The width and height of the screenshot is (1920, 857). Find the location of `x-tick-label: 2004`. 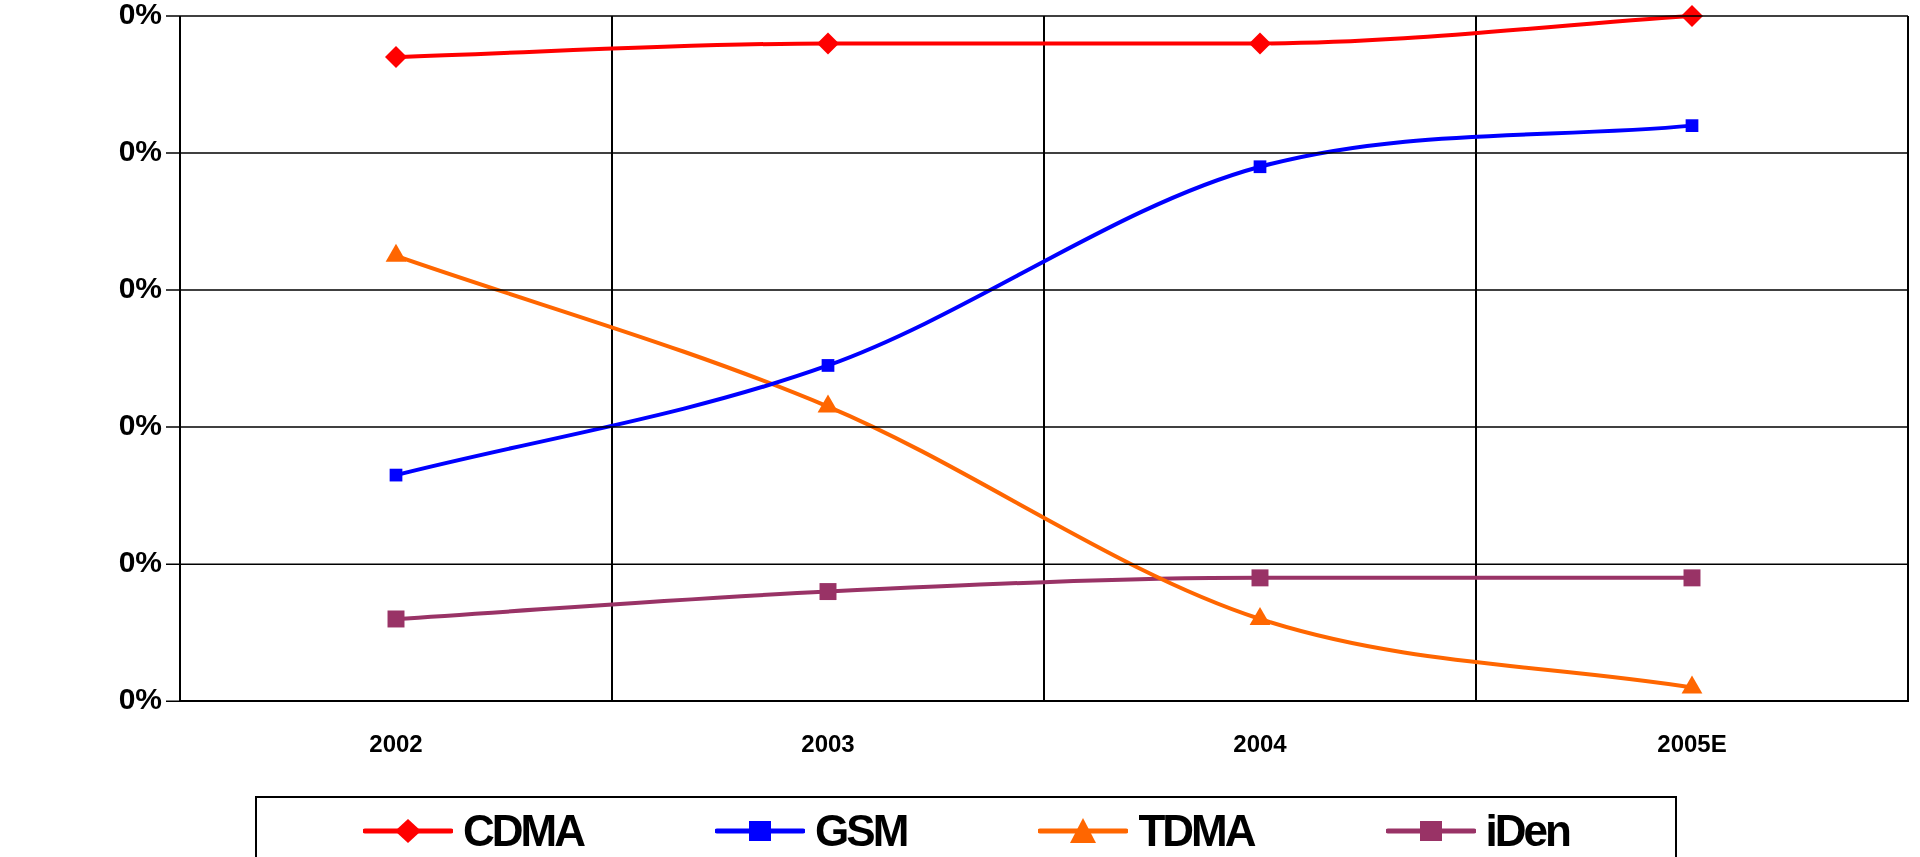

x-tick-label: 2004 is located at coordinates (1260, 744).